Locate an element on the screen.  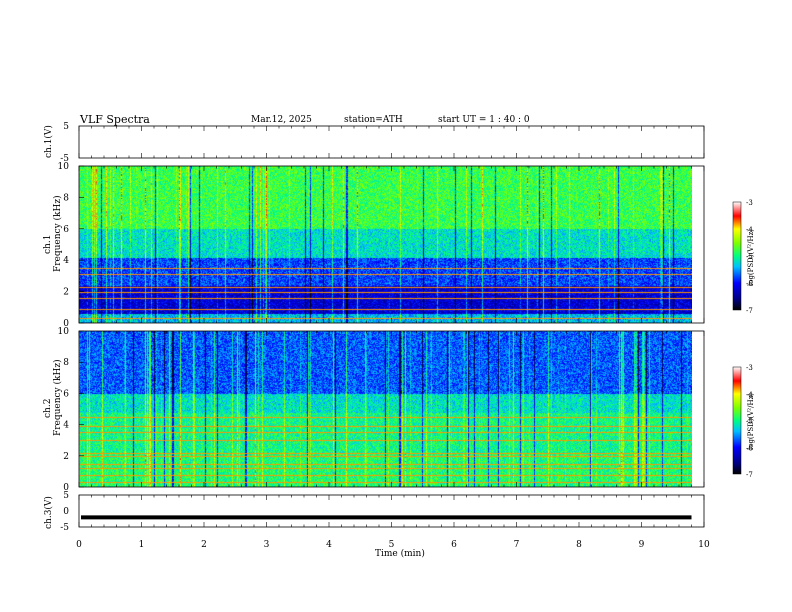
x-tick-label: 10 is located at coordinates (704, 545).